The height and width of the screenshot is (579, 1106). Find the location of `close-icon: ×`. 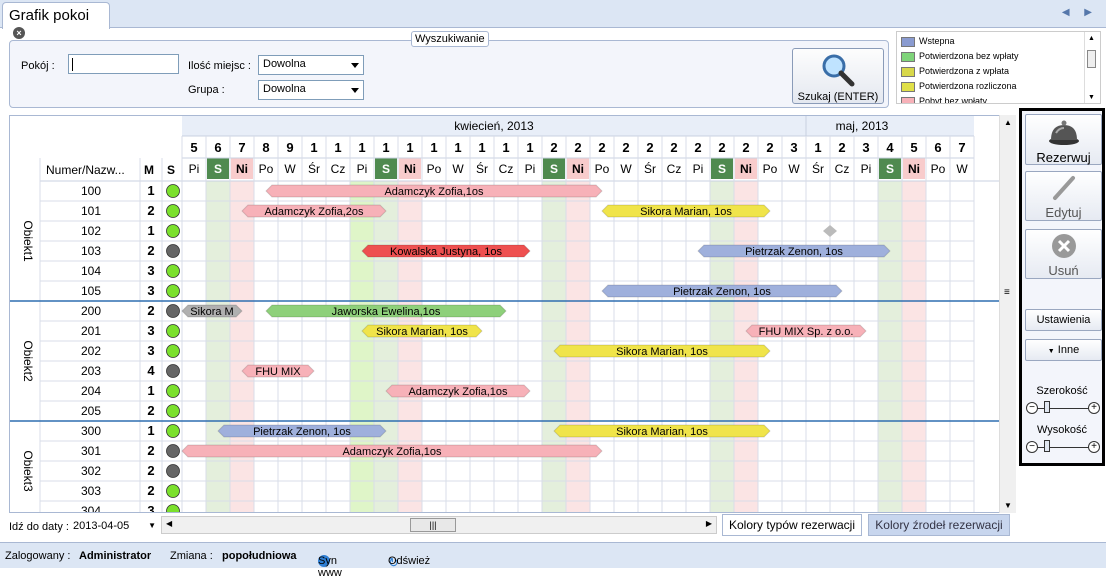

close-icon: × is located at coordinates (19, 33).